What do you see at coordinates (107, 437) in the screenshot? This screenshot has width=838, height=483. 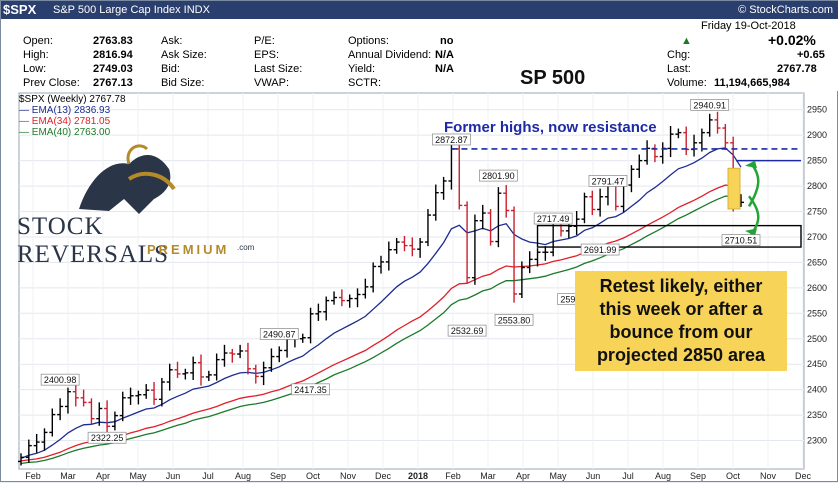 I see `price-label: 2322.25` at bounding box center [107, 437].